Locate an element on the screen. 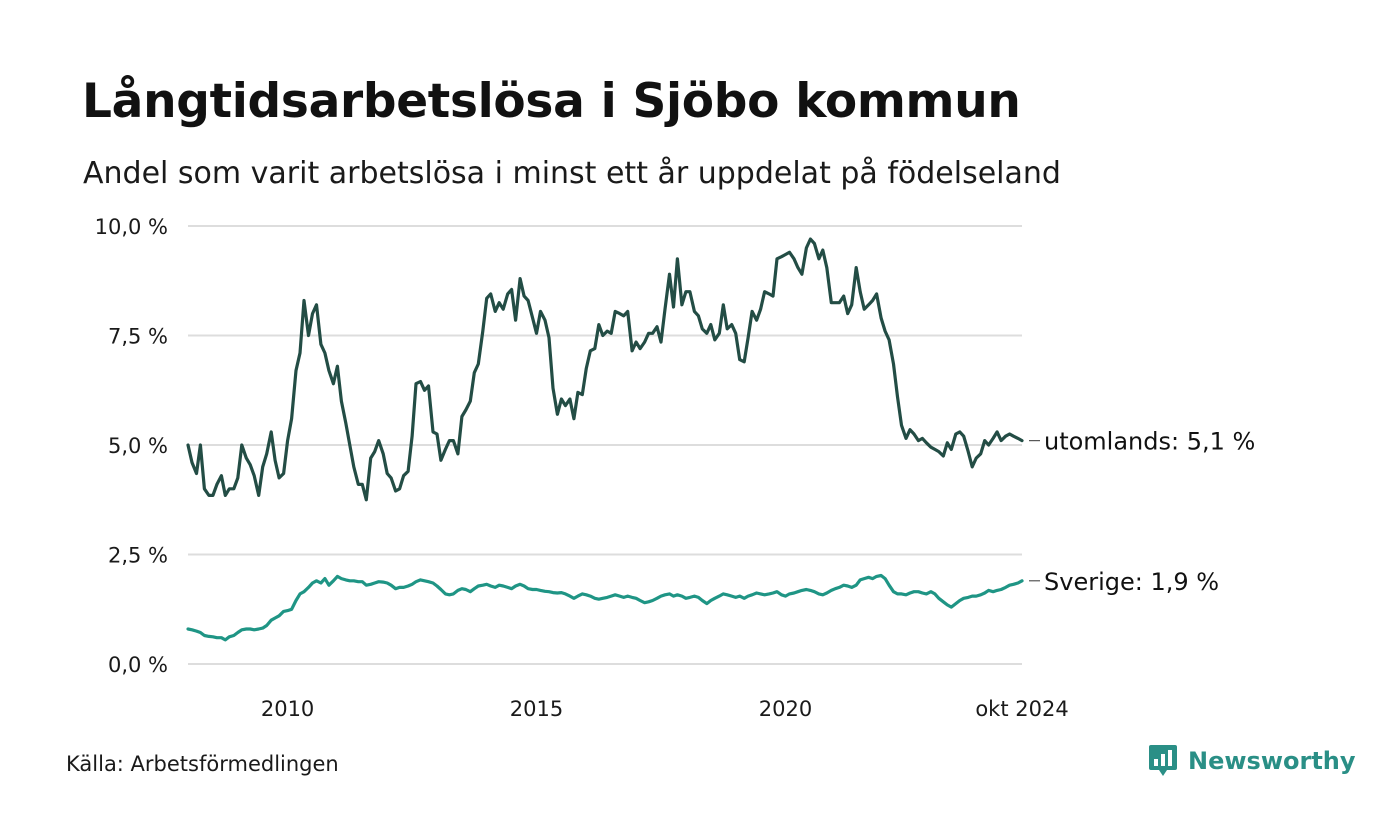  x-tick-label: okt 2024 is located at coordinates (1021, 709).